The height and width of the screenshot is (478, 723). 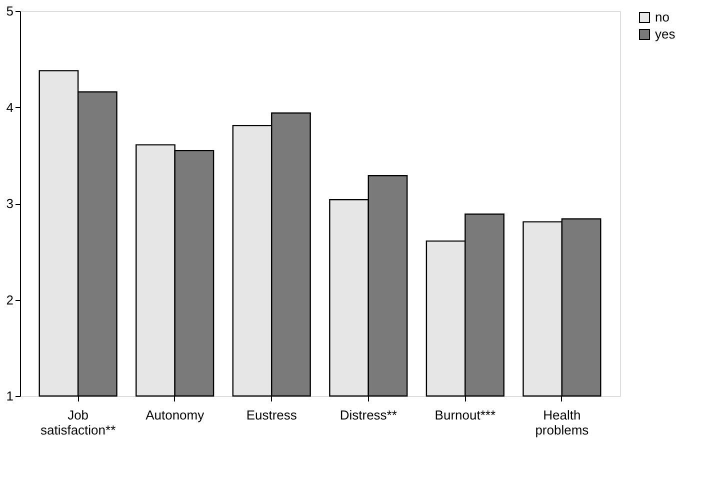 I want to click on x-tick-label: Job satisfaction**, so click(x=78, y=423).